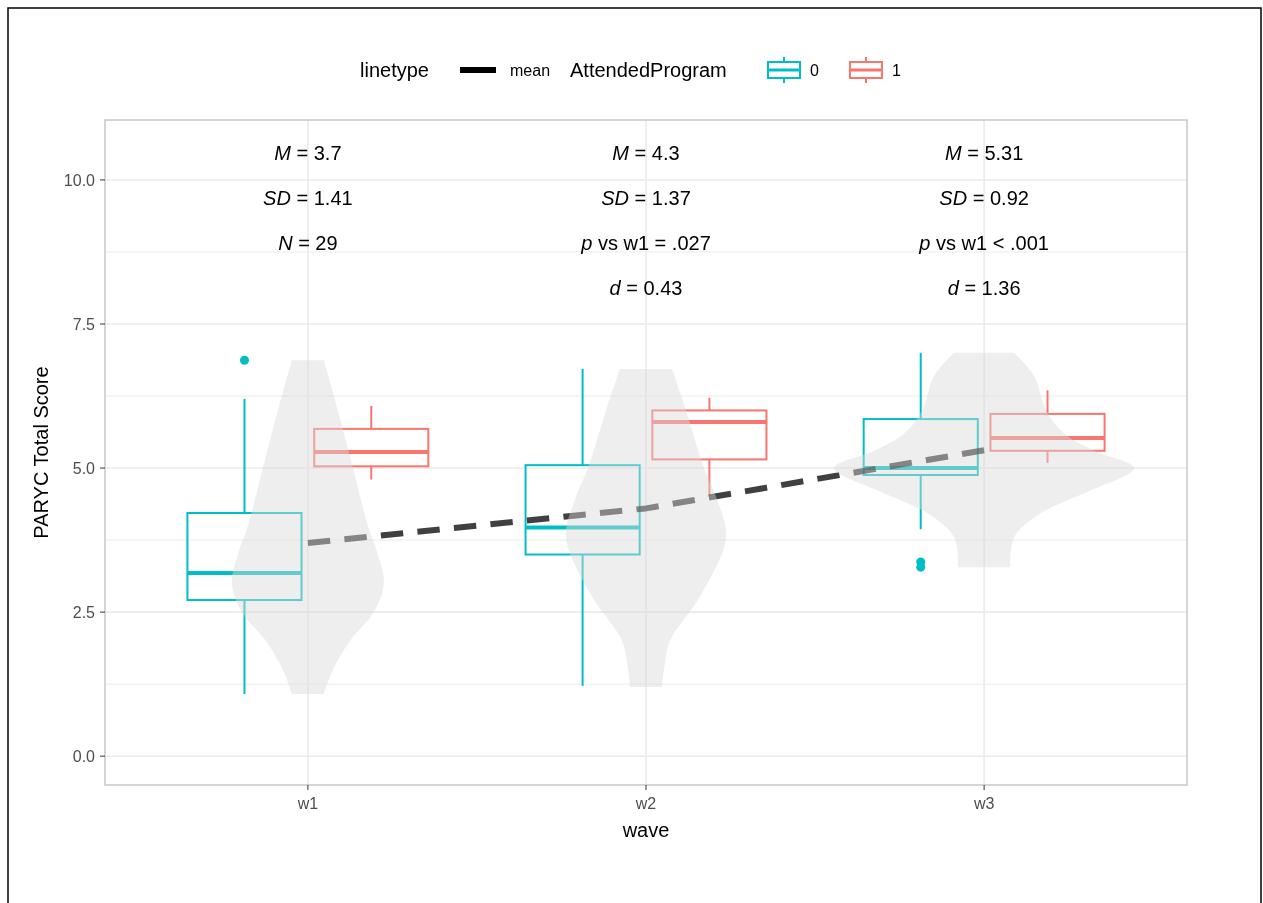 The width and height of the screenshot is (1263, 903). What do you see at coordinates (530, 70) in the screenshot?
I see `legend-label: mean` at bounding box center [530, 70].